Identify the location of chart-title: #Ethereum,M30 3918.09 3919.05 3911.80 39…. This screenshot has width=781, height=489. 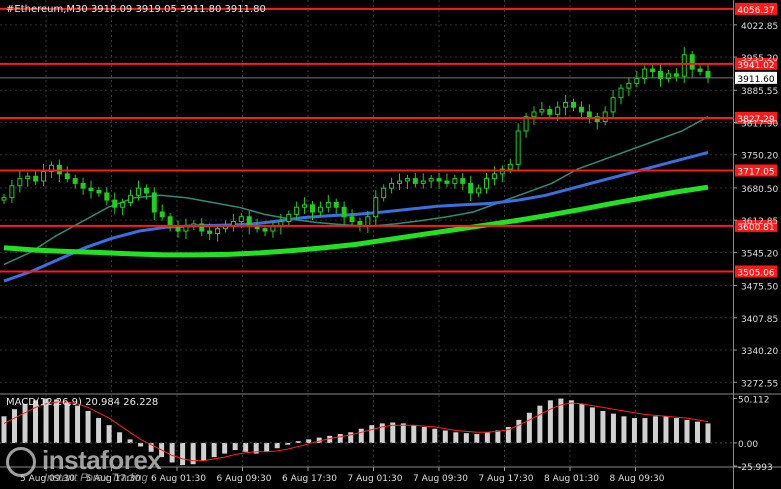
(136, 9).